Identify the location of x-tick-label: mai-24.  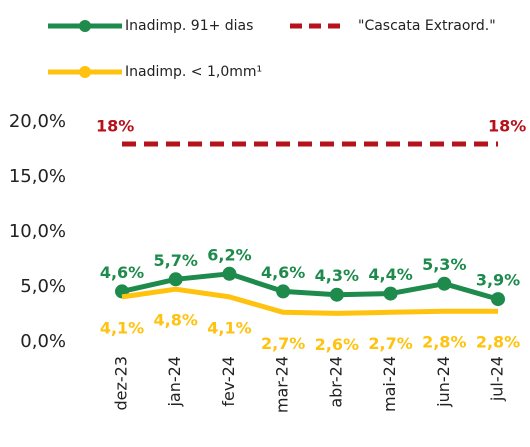
(389, 384).